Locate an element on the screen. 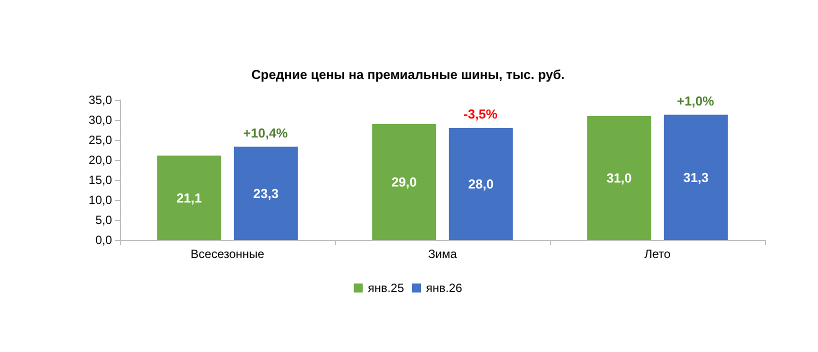 This screenshot has height=352, width=818. y-tick-label: 30,0 is located at coordinates (100, 120).